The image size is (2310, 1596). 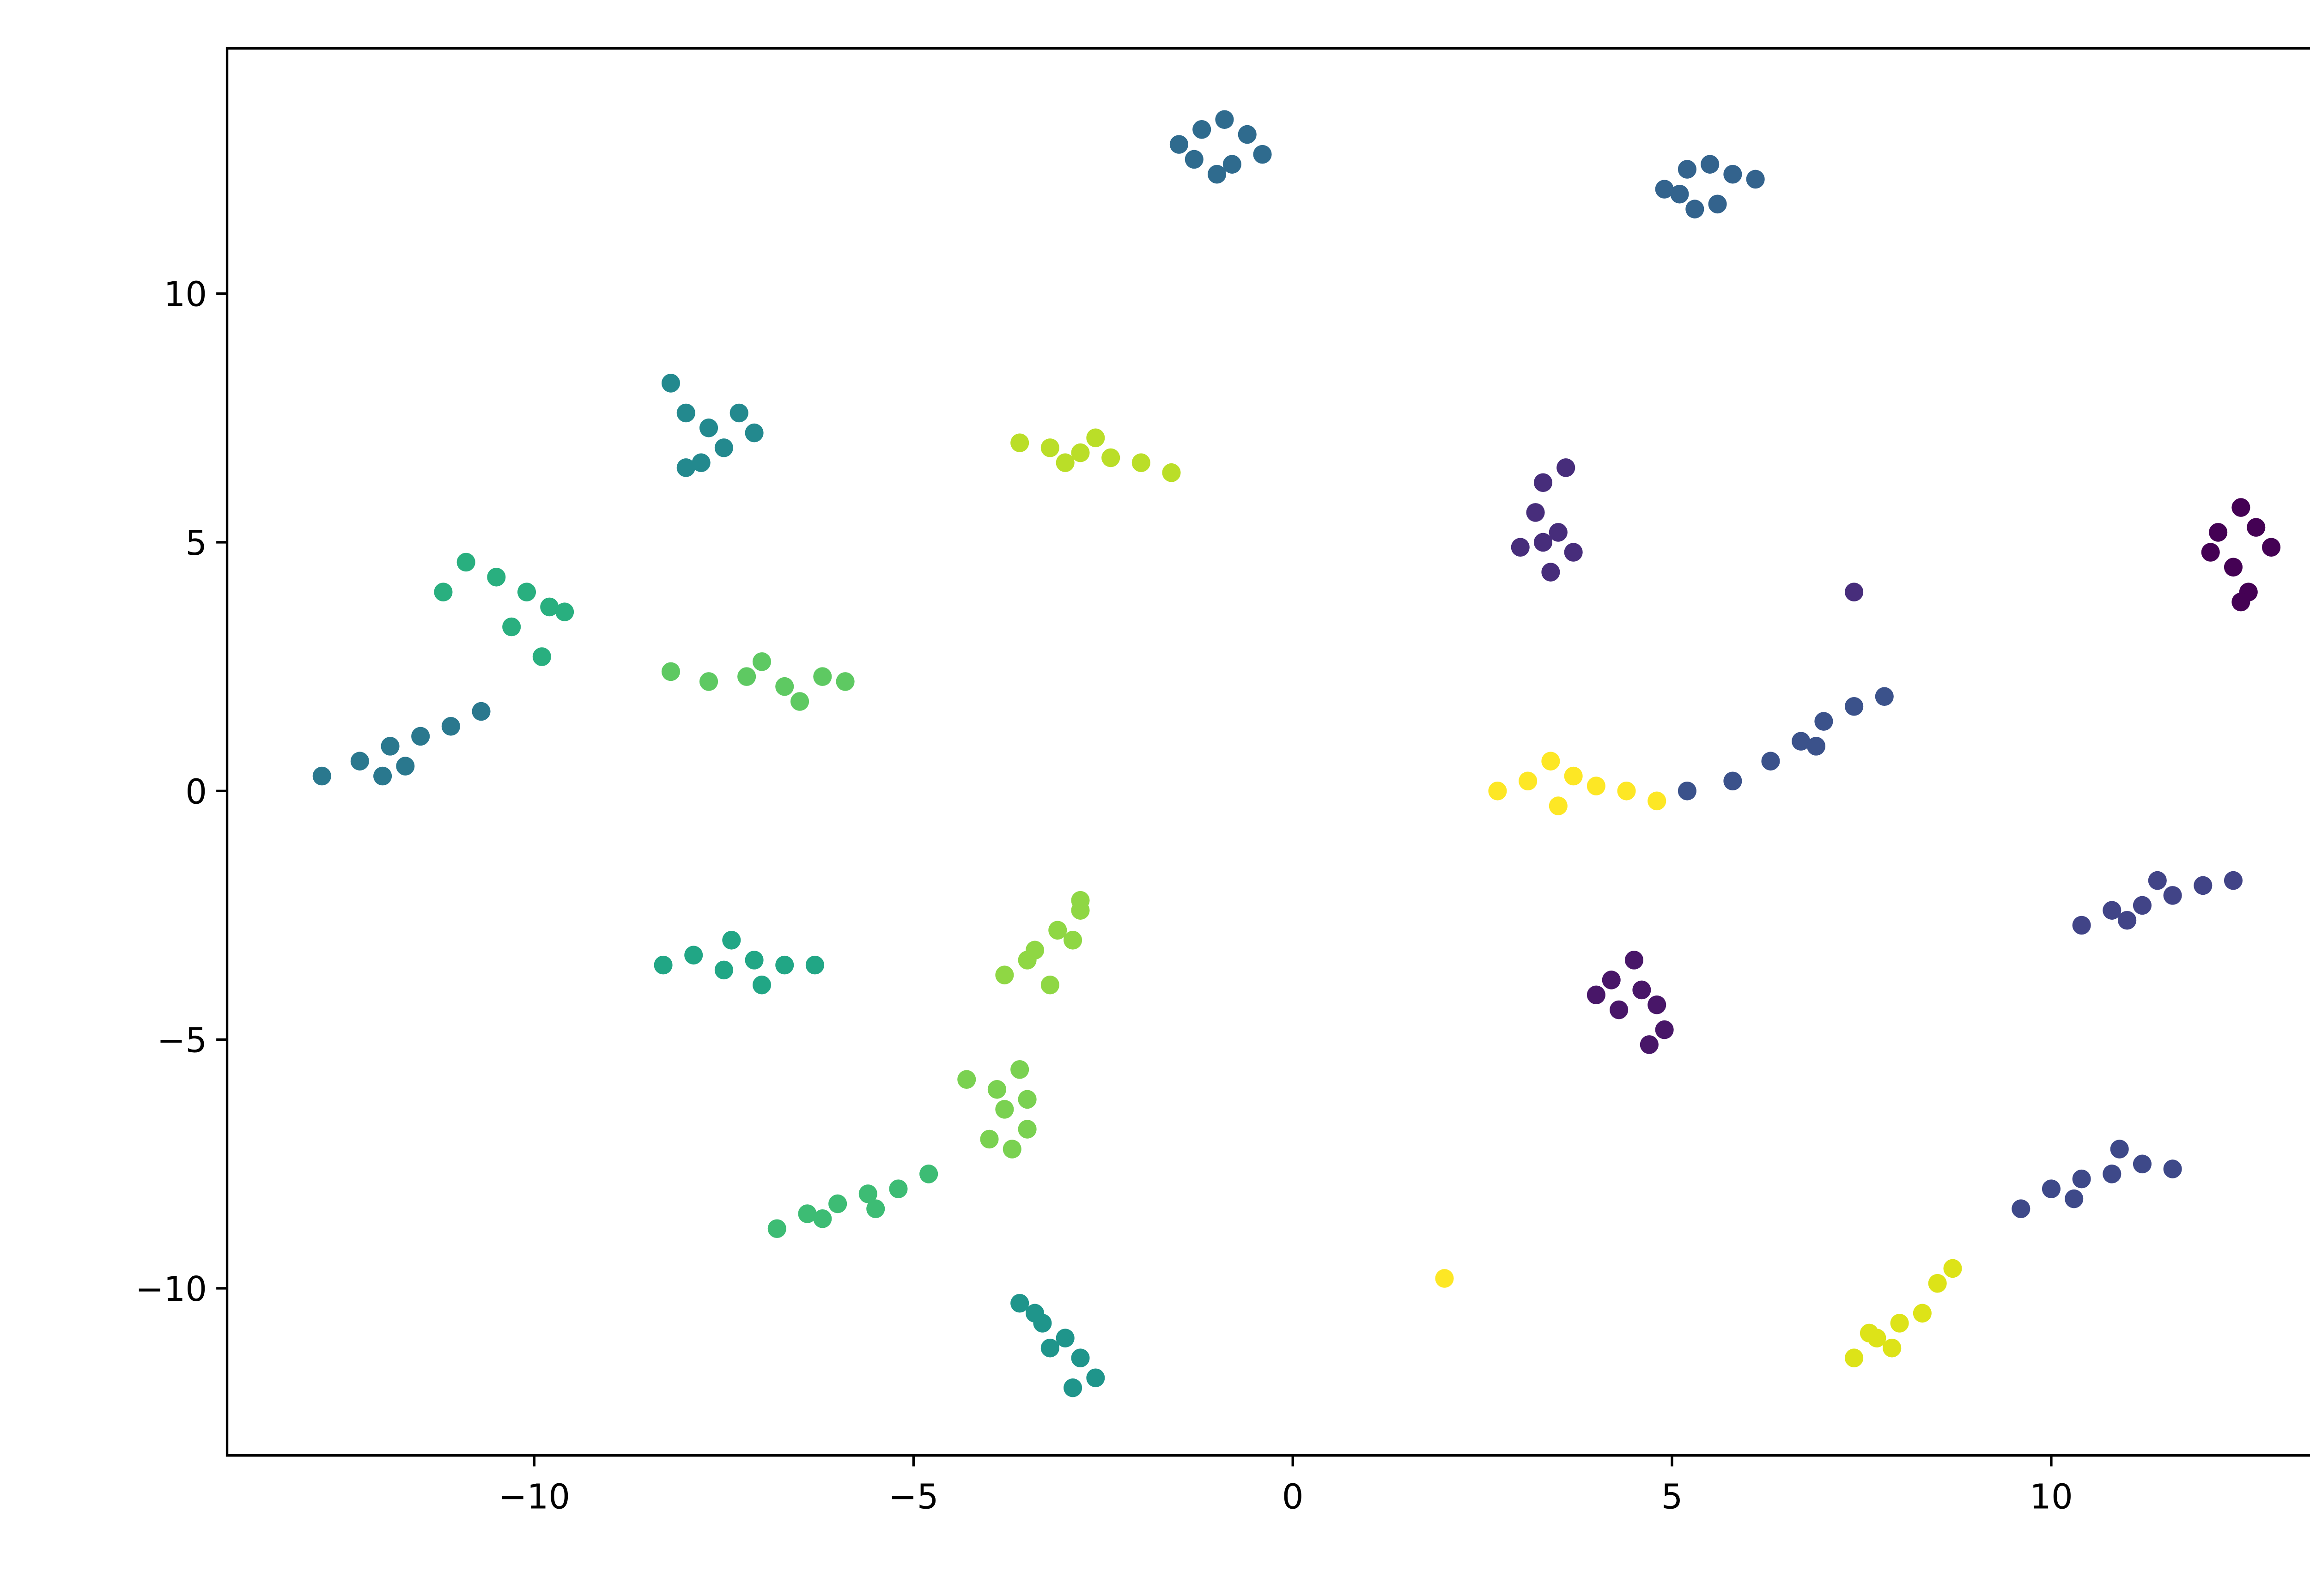 What do you see at coordinates (913, 1497) in the screenshot?
I see `x-tick-label: −5` at bounding box center [913, 1497].